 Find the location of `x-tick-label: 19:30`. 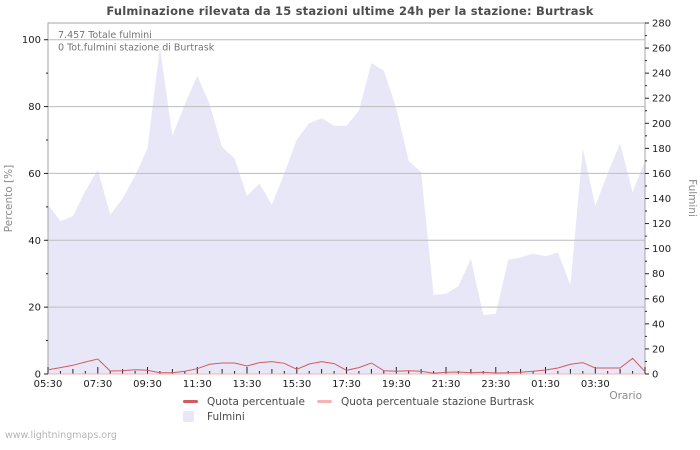

x-tick-label: 19:30 is located at coordinates (396, 384).